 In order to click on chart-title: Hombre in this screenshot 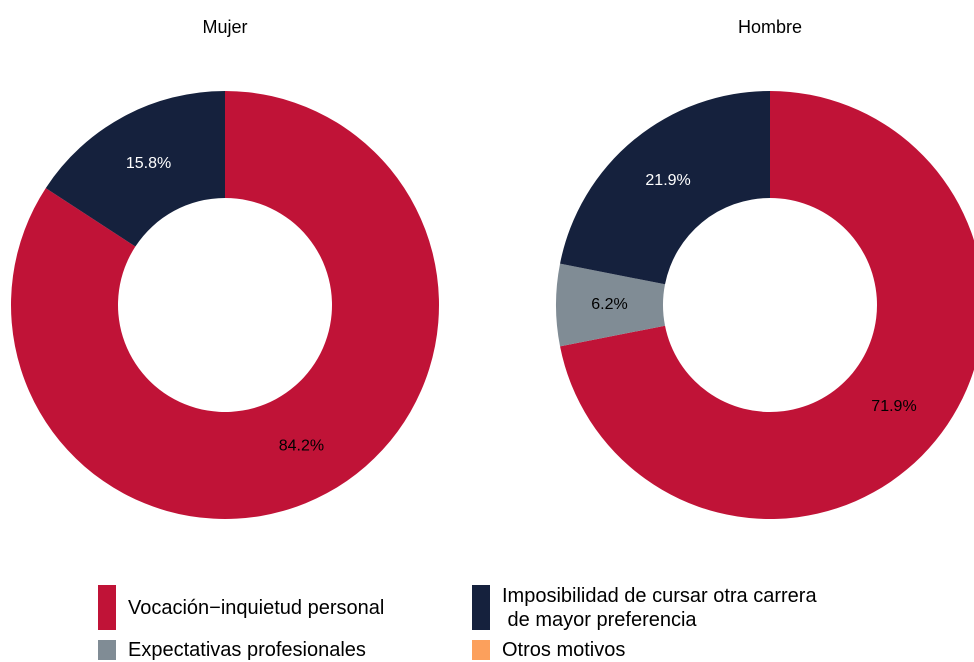, I will do `click(770, 27)`.